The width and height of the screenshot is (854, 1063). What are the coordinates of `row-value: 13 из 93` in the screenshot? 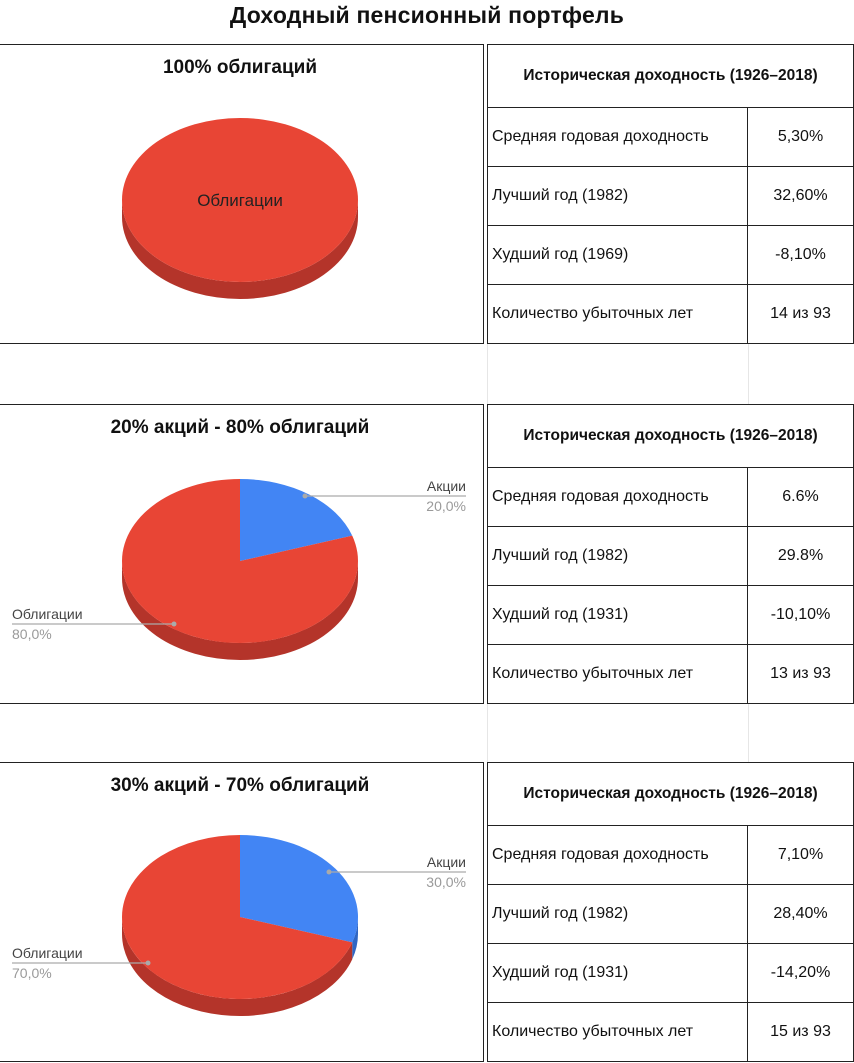 It's located at (800, 674).